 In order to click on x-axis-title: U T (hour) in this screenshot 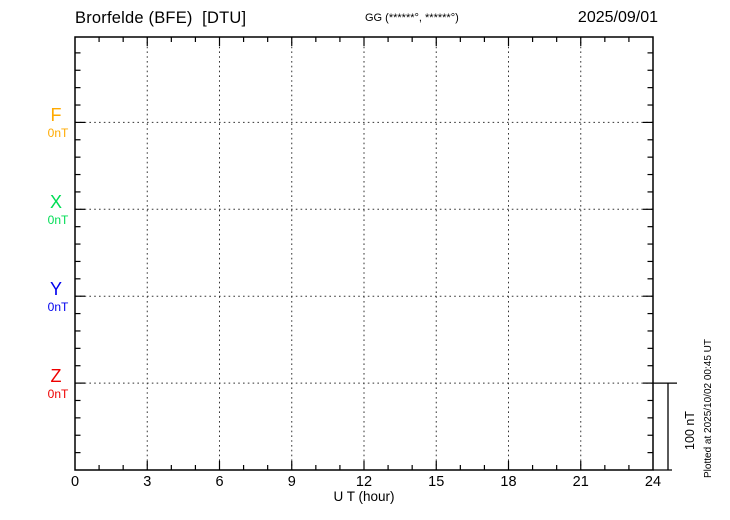, I will do `click(364, 496)`.